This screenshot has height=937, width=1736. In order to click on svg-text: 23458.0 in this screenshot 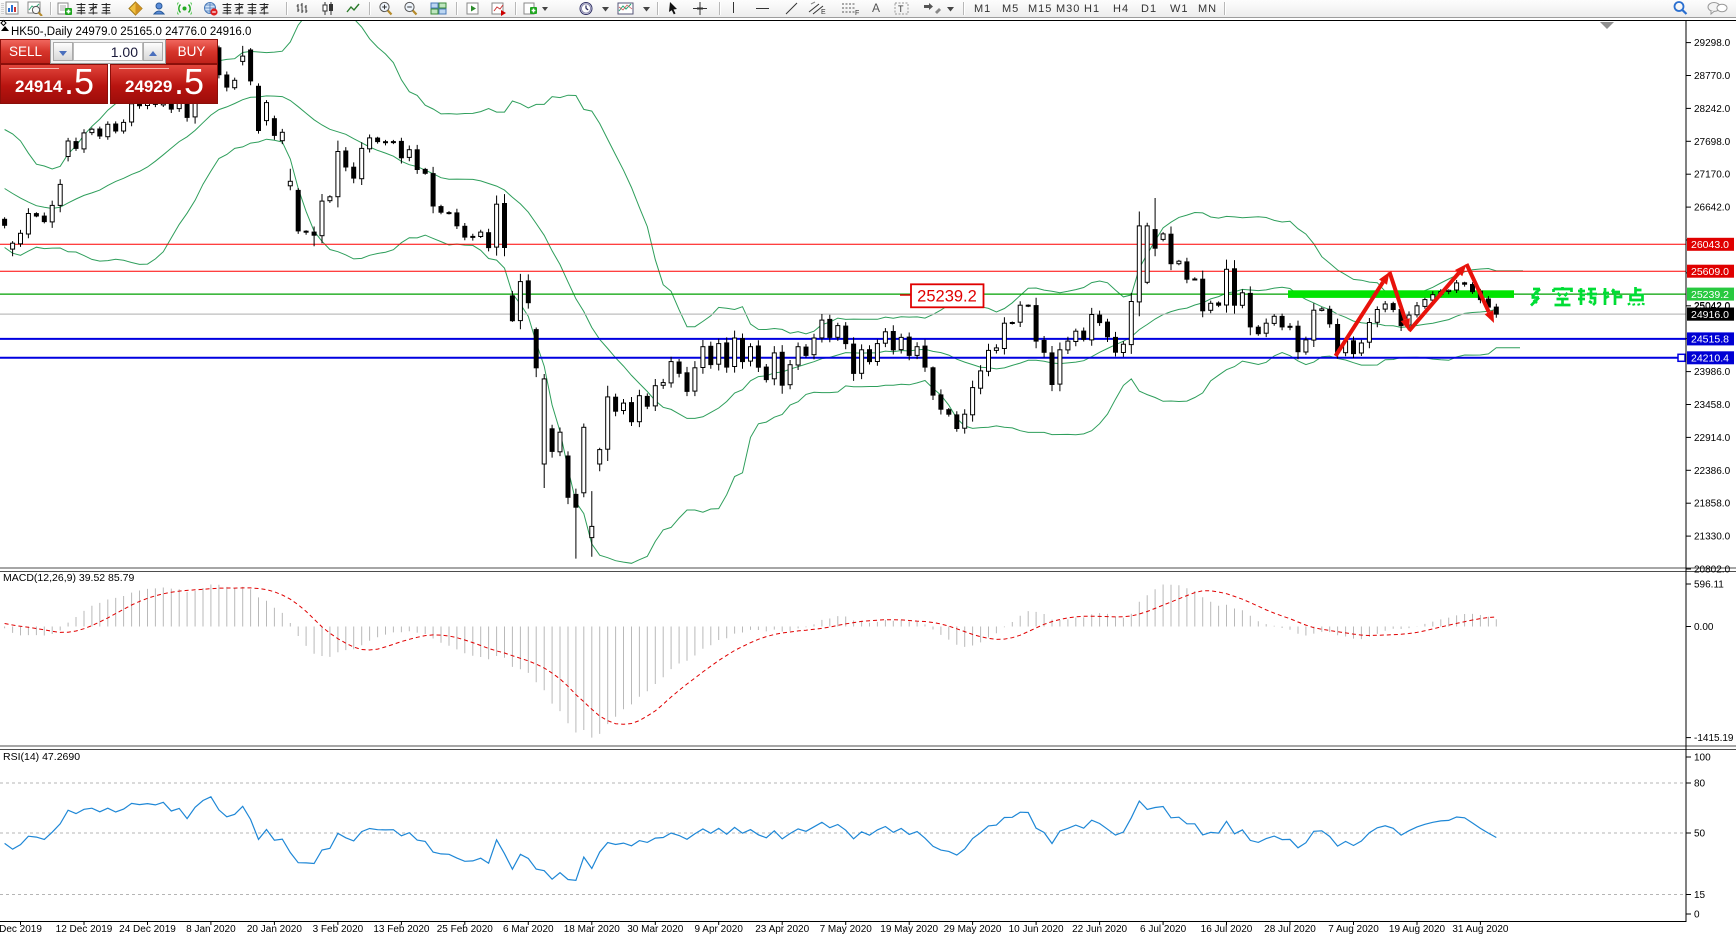, I will do `click(1712, 405)`.